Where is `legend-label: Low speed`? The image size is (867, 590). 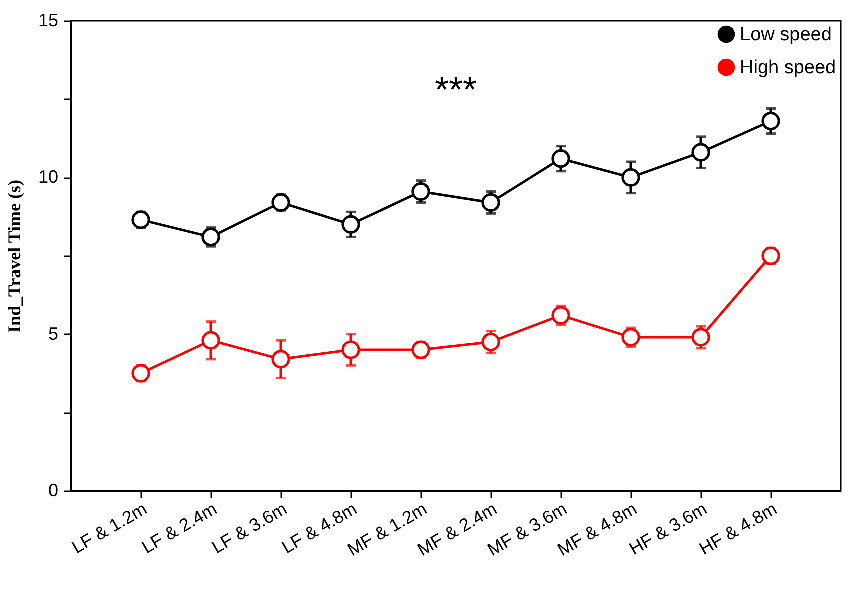 legend-label: Low speed is located at coordinates (786, 35).